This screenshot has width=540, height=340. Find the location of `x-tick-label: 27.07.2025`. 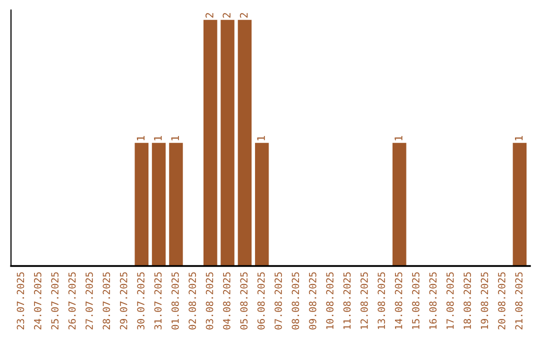

x-tick-label: 27.07.2025 is located at coordinates (89, 301).